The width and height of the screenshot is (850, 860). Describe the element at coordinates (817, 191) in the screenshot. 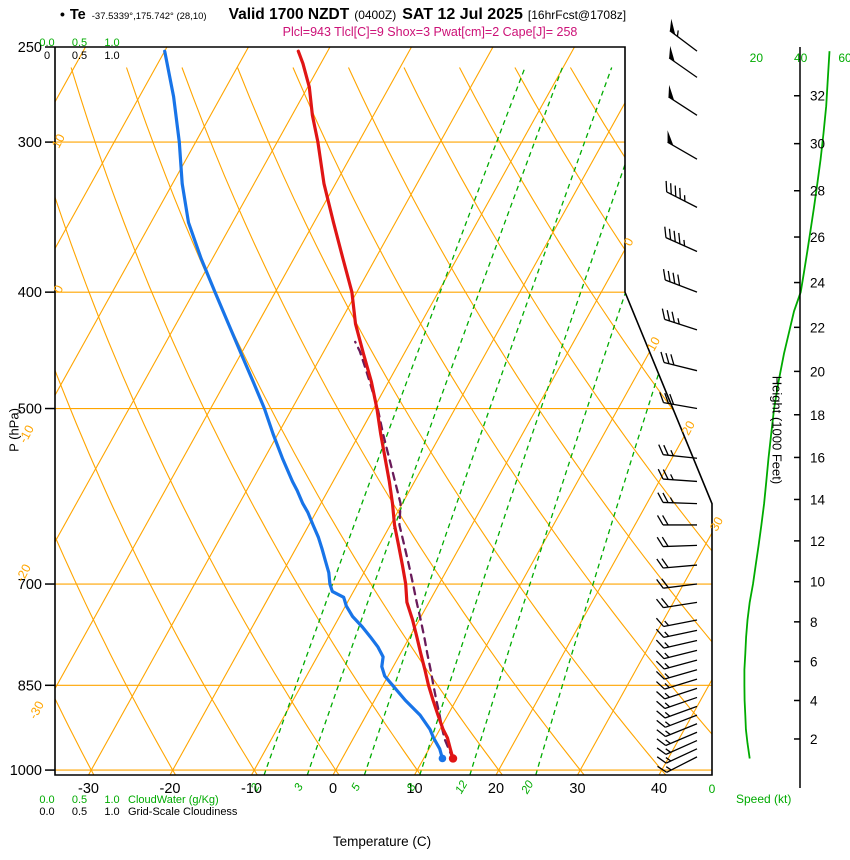

I see `height-tick-label: 28` at that location.